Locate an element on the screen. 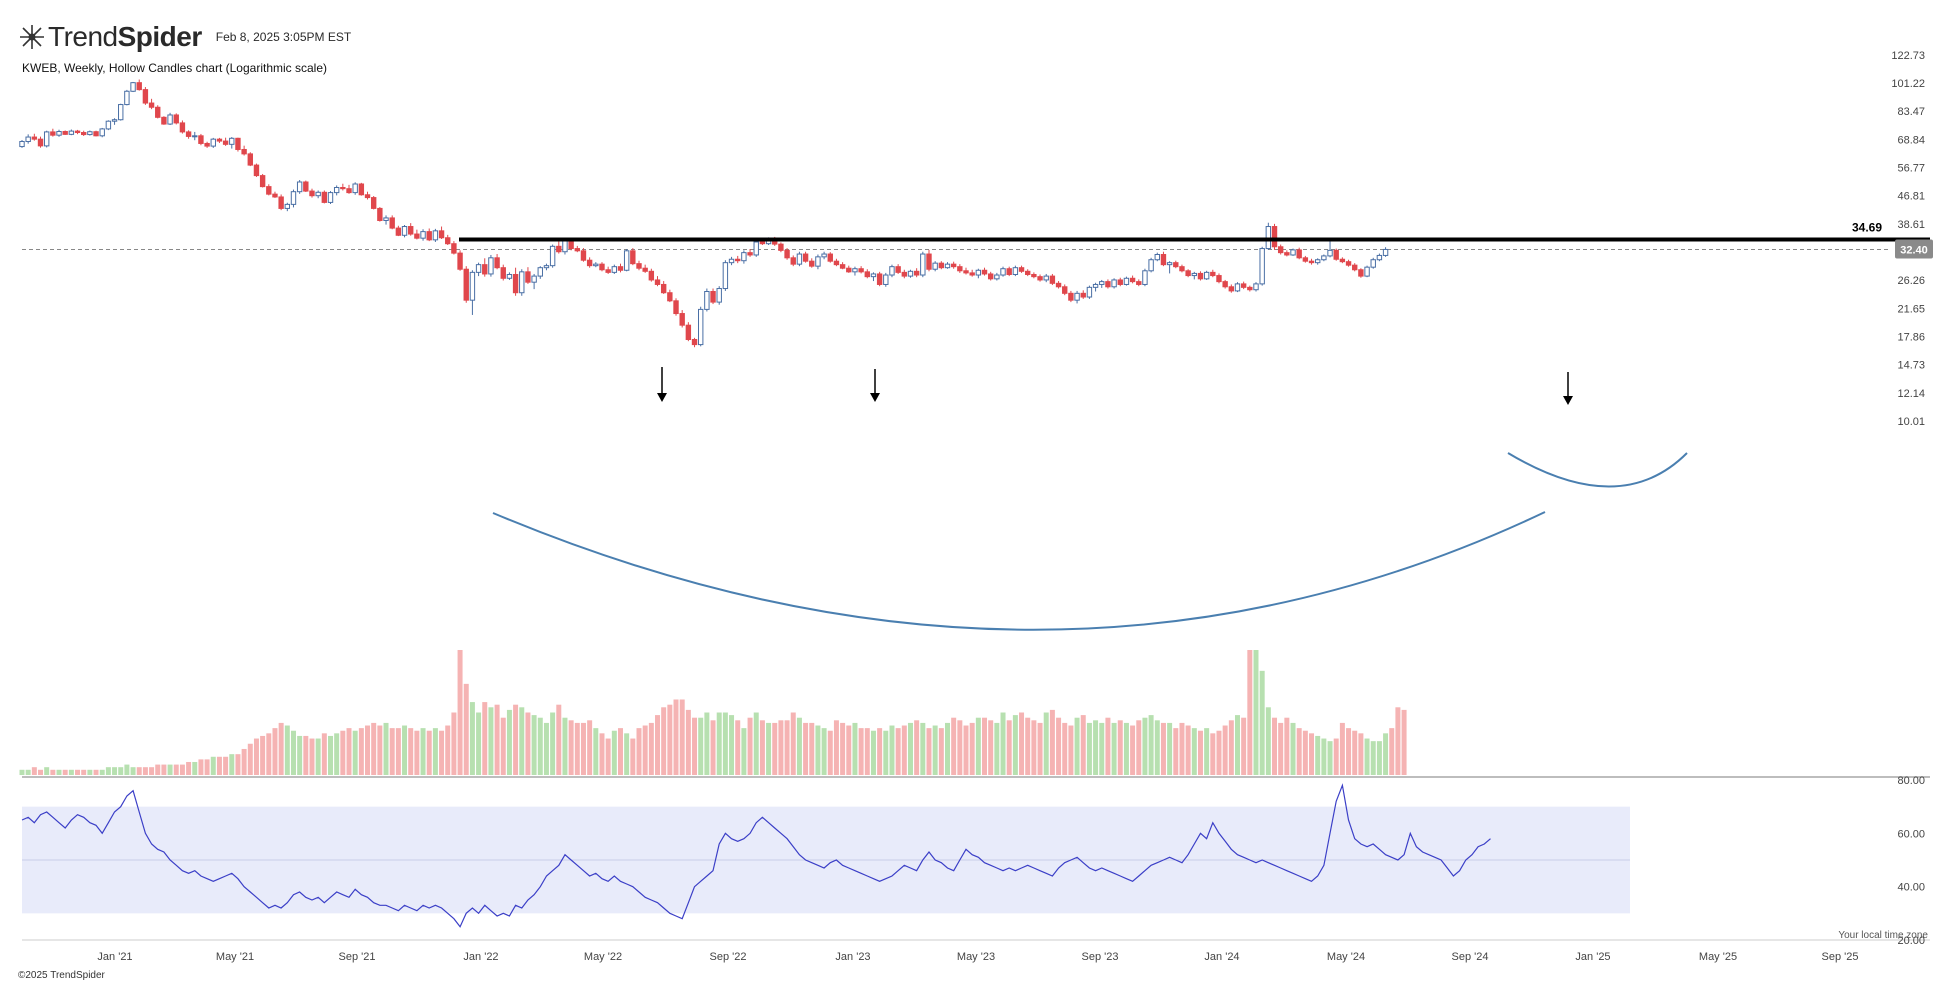 Image resolution: width=1950 pixels, height=983 pixels. price-axis-tick: 10.01 is located at coordinates (1911, 422).